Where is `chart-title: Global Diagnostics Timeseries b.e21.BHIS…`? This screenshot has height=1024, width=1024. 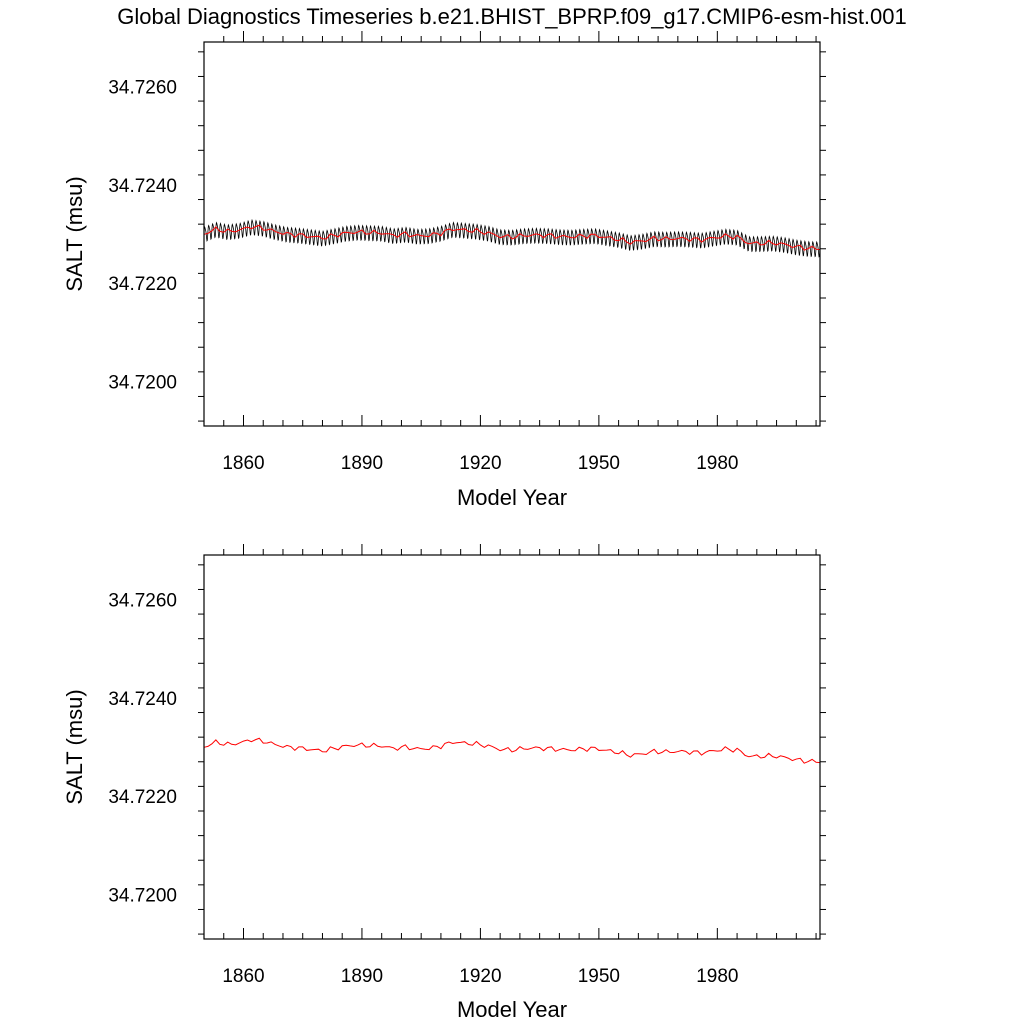 chart-title: Global Diagnostics Timeseries b.e21.BHIS… is located at coordinates (512, 16).